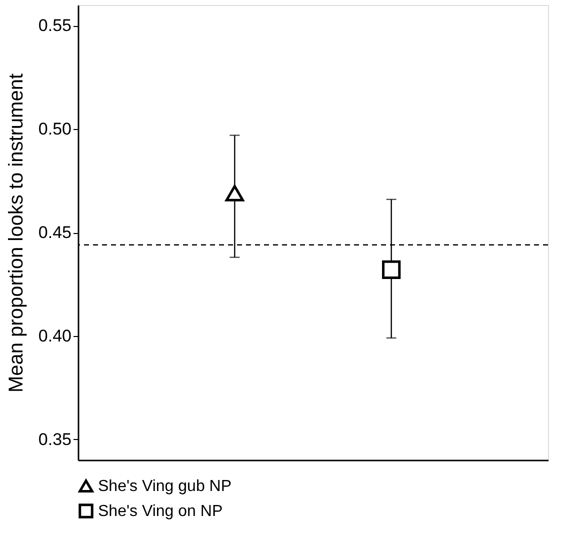  I want to click on y-tick-label: 0.45, so click(55, 232).